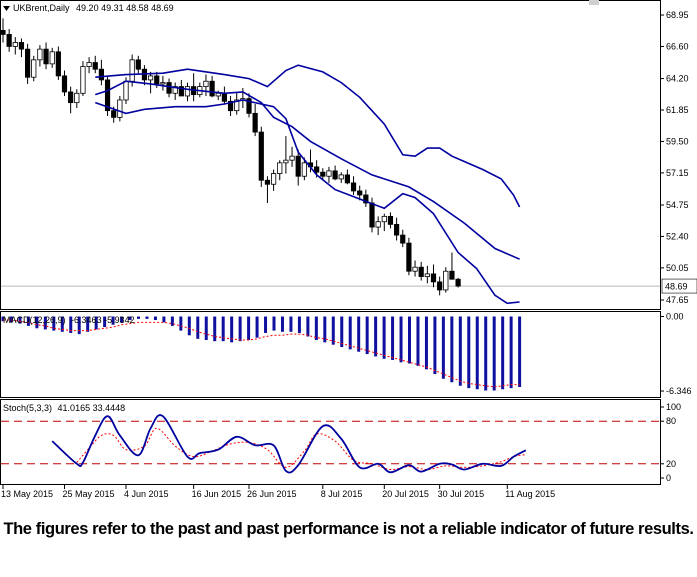  What do you see at coordinates (89, 494) in the screenshot?
I see `time-tick-label: 25 May 2015` at bounding box center [89, 494].